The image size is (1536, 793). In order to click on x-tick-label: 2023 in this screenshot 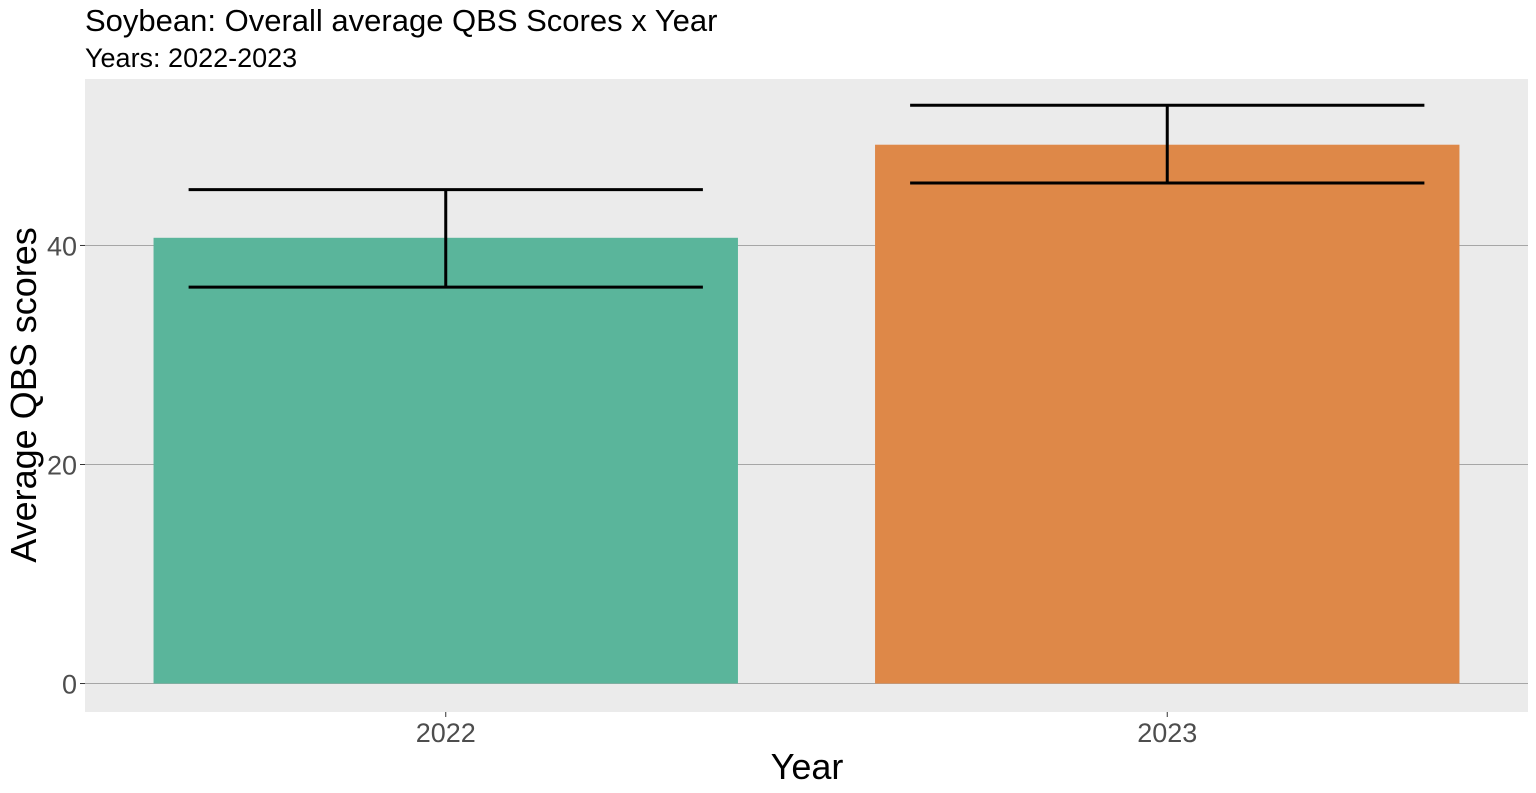, I will do `click(1167, 733)`.